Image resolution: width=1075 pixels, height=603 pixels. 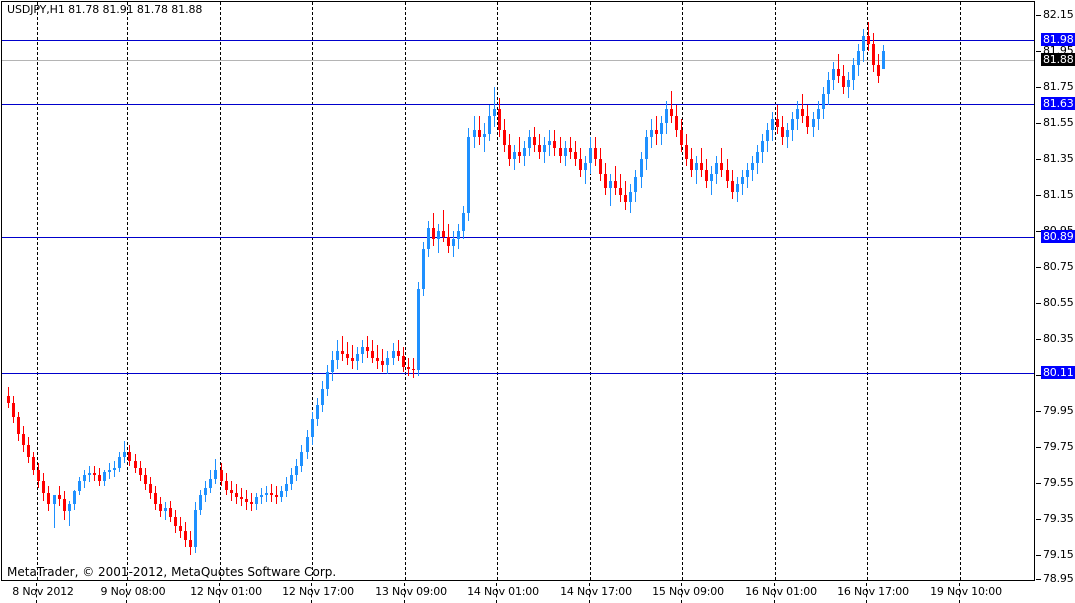 What do you see at coordinates (1058, 410) in the screenshot?
I see `price-tick-label: 79.95` at bounding box center [1058, 410].